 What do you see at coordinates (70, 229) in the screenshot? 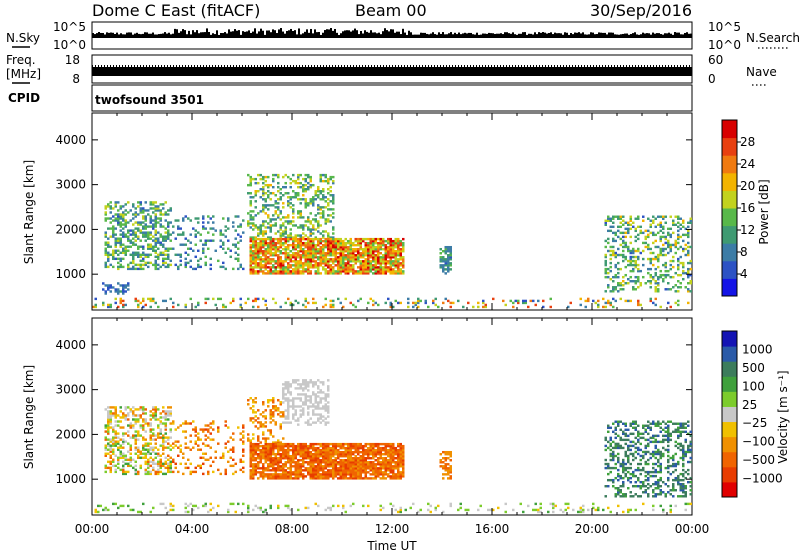
I see `y-tick-label: 2000` at bounding box center [70, 229].